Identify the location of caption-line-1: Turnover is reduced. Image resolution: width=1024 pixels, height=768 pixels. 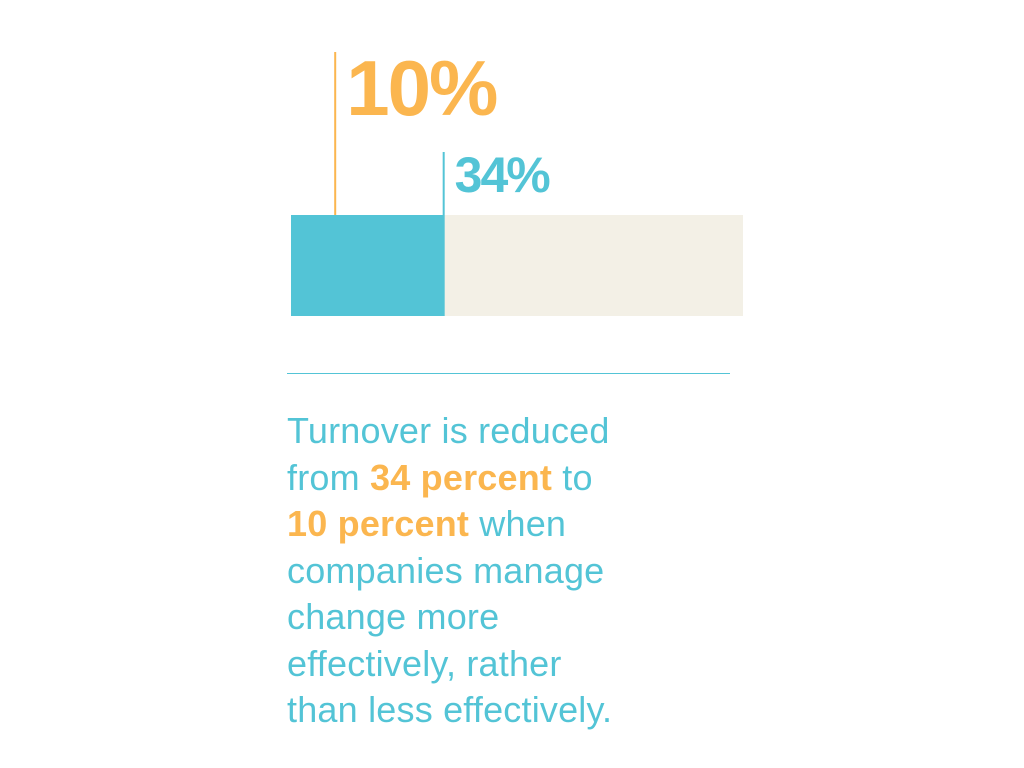
(448, 430).